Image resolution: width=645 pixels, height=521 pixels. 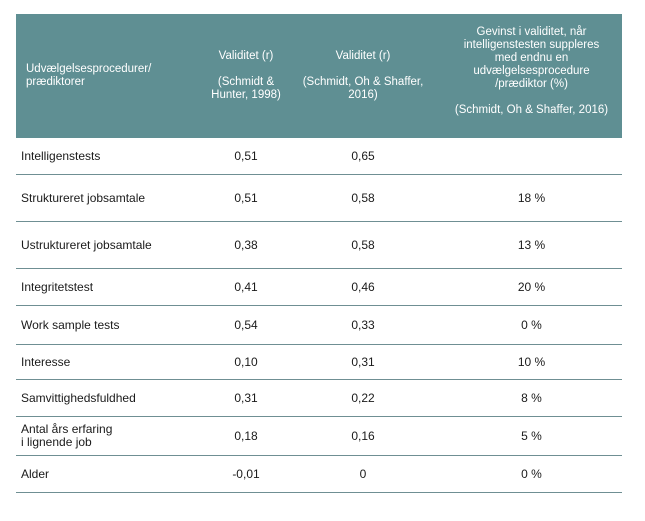 What do you see at coordinates (246, 244) in the screenshot?
I see `validity-1998: 0,38` at bounding box center [246, 244].